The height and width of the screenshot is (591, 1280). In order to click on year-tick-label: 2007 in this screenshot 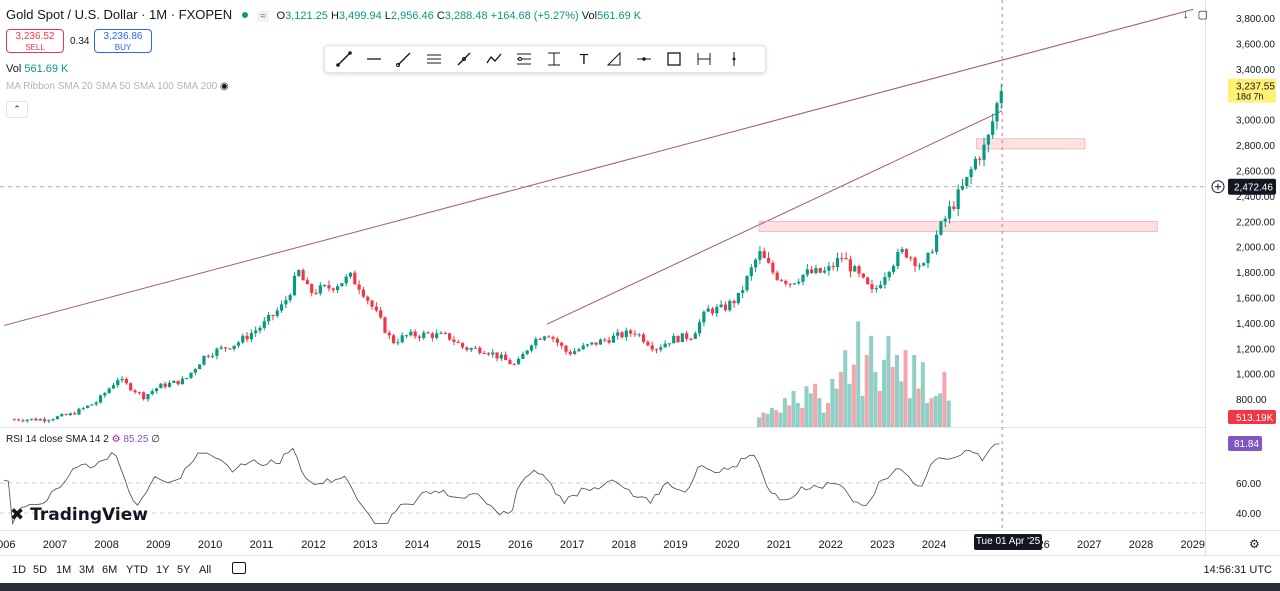, I will do `click(55, 545)`.